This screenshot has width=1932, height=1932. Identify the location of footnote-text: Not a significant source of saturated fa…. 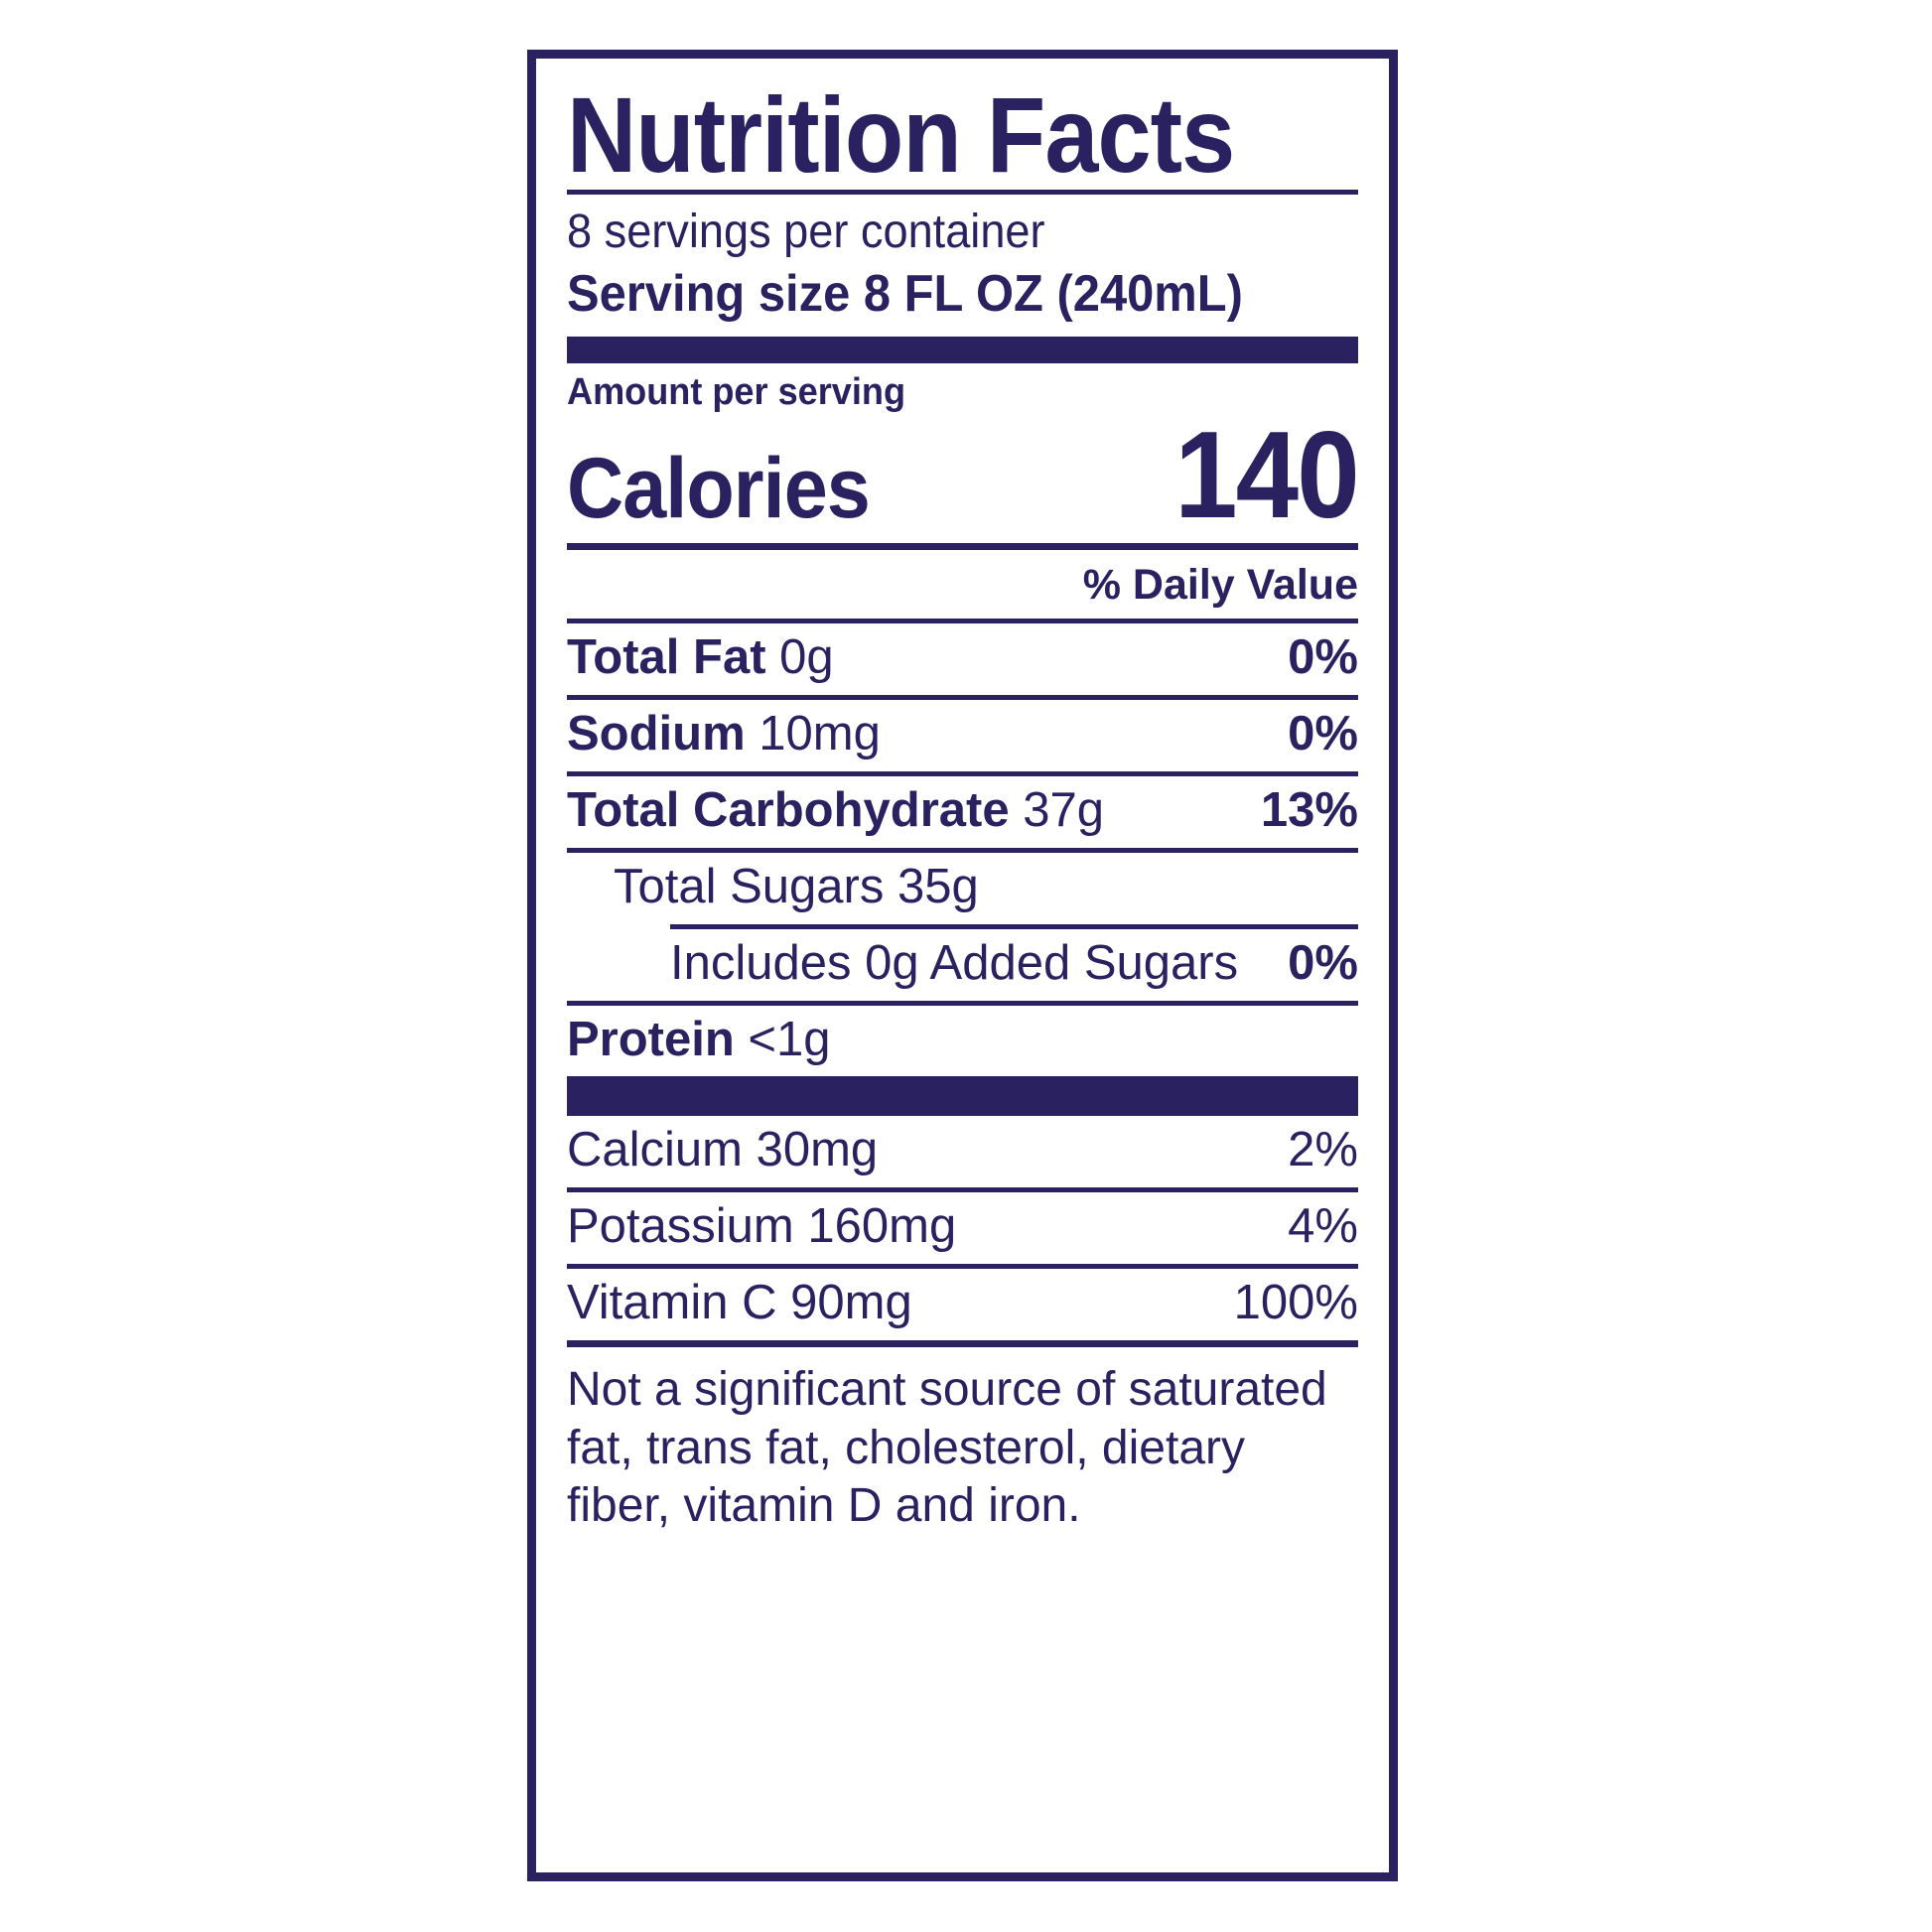
(947, 1448).